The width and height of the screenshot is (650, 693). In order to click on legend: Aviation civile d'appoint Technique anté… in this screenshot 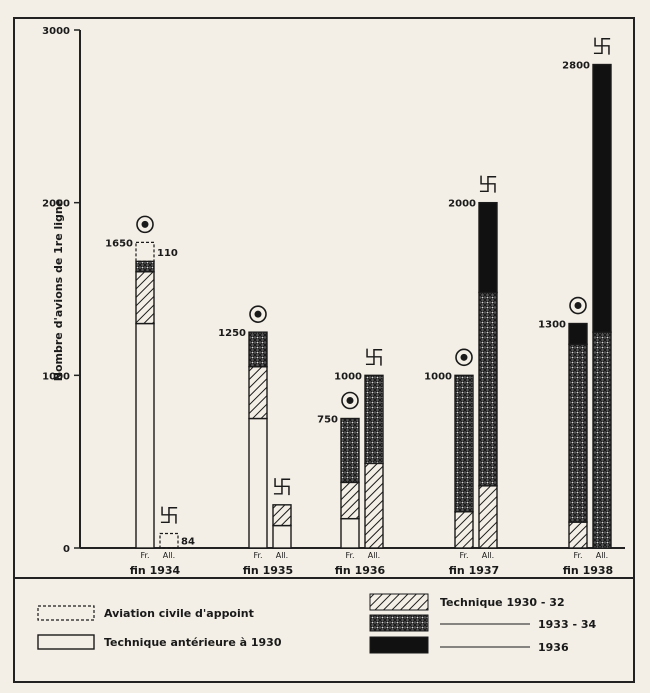, I will do `click(316, 623)`.